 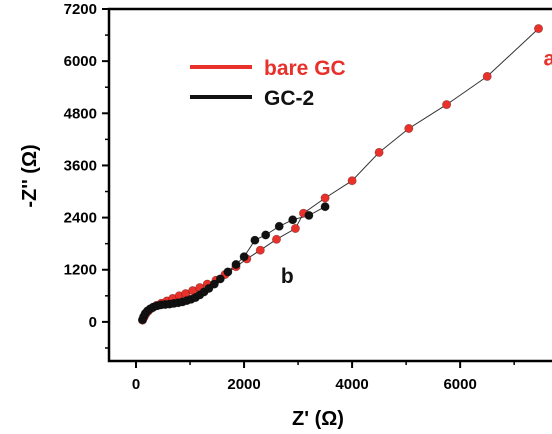 I want to click on x-tick-label: 0, so click(x=136, y=384).